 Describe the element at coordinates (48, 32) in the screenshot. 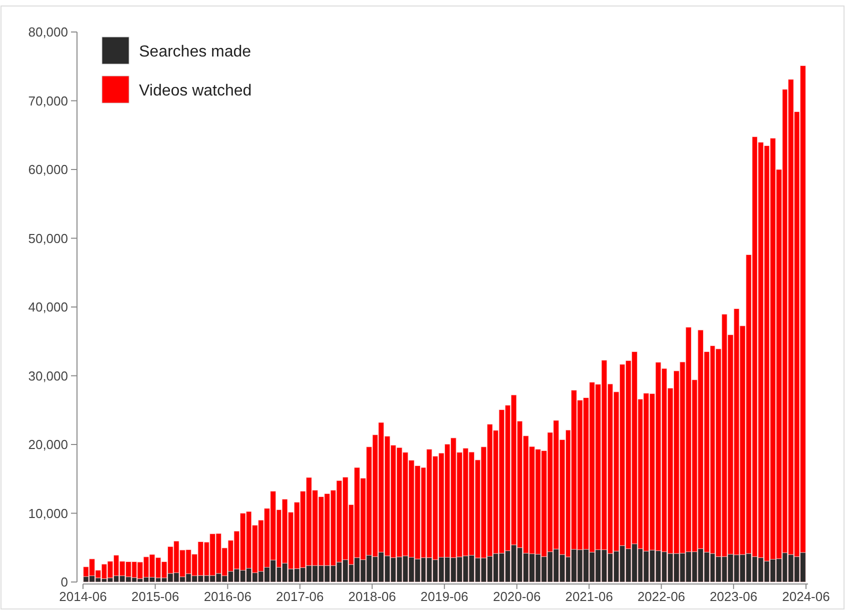

I see `y-tick-label: 80,000` at that location.